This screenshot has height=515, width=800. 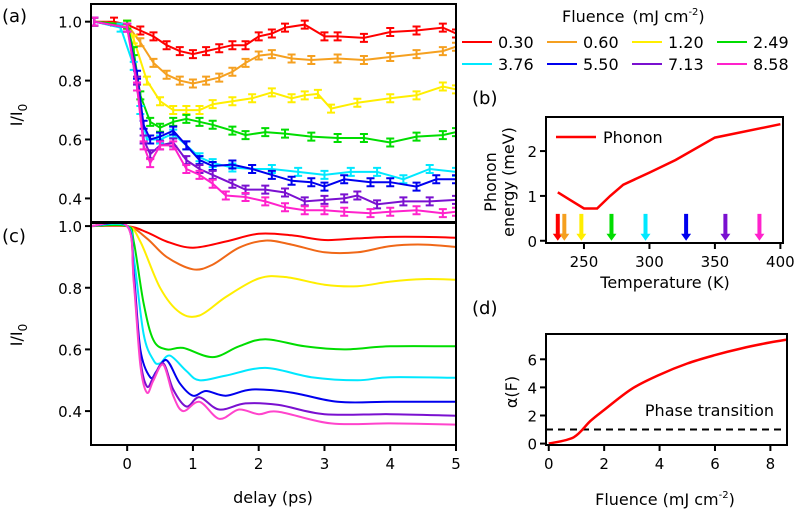 I want to click on x-tick-label: 400, so click(x=780, y=262).